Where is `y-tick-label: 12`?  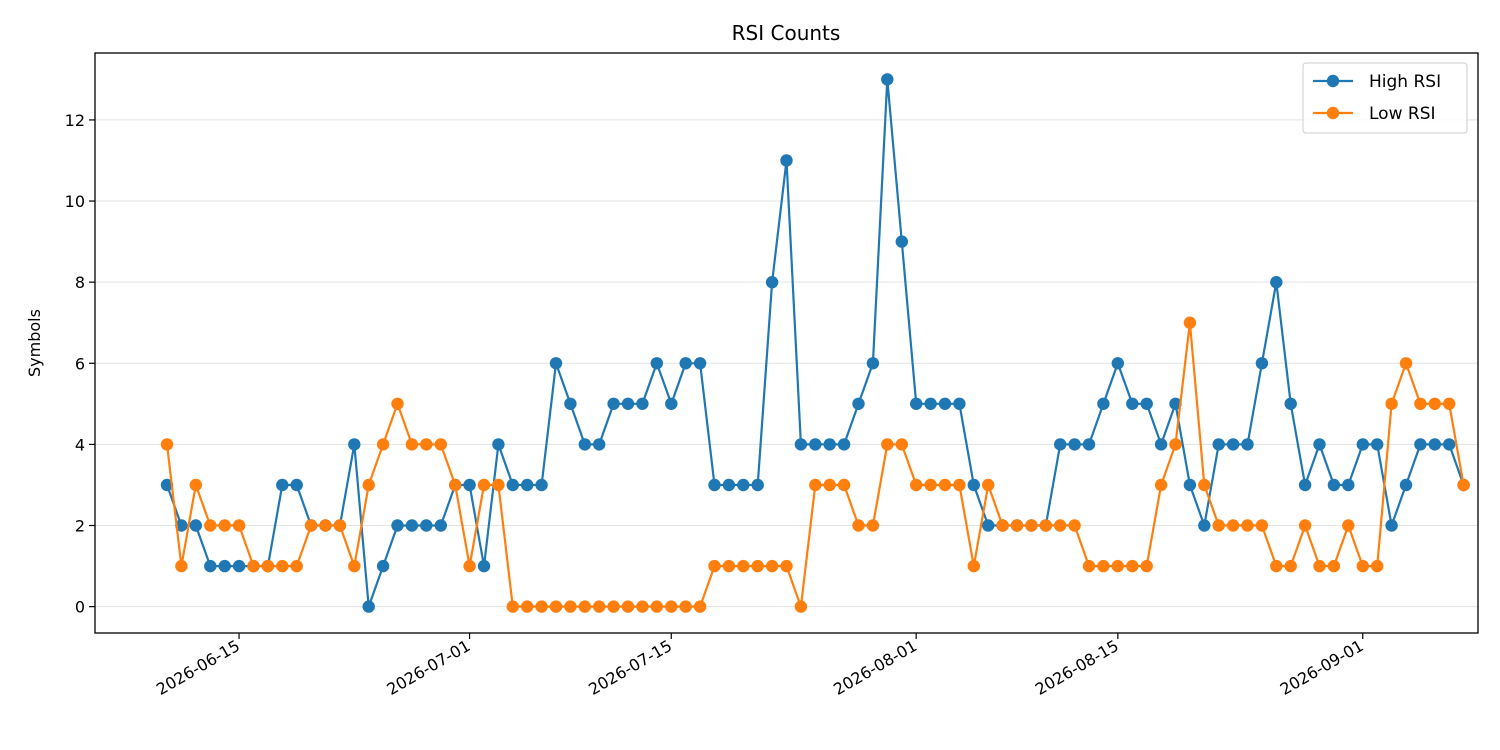 y-tick-label: 12 is located at coordinates (75, 120).